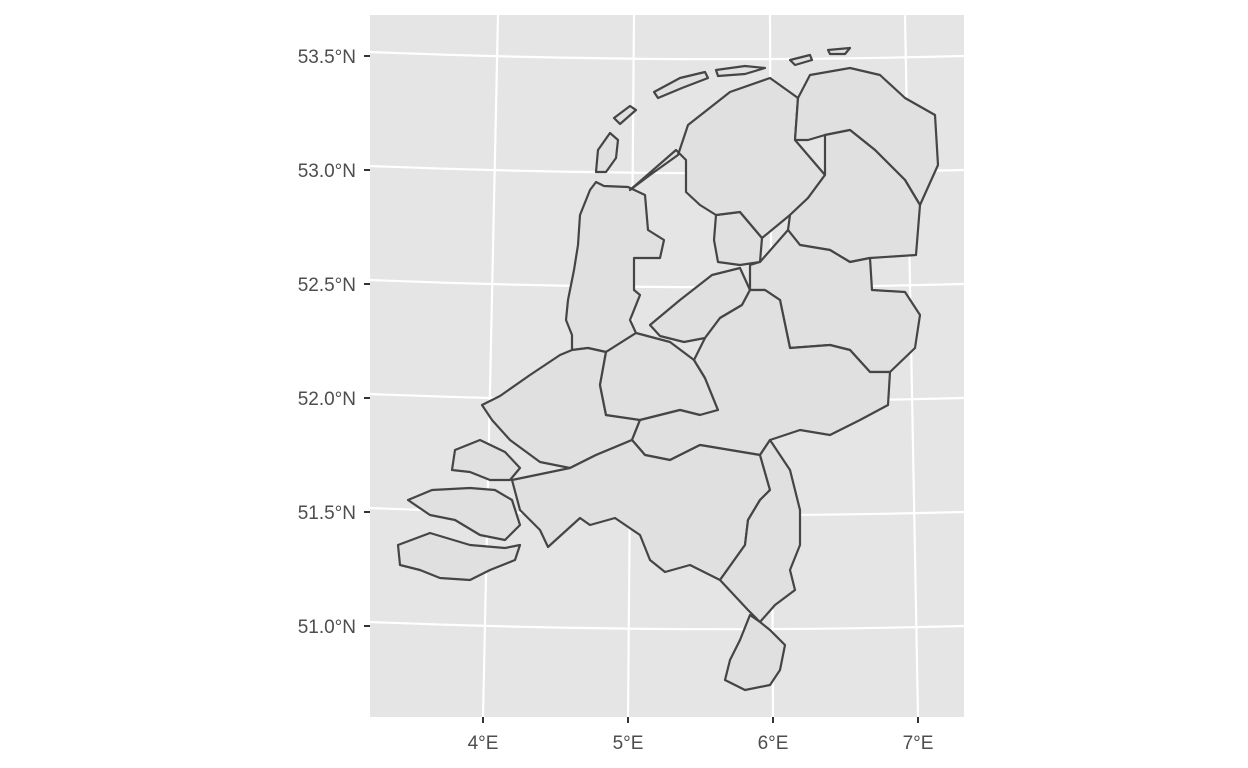 Image resolution: width=1248 pixels, height=768 pixels. Describe the element at coordinates (760, 565) in the screenshot. I see `region-limburg` at that location.